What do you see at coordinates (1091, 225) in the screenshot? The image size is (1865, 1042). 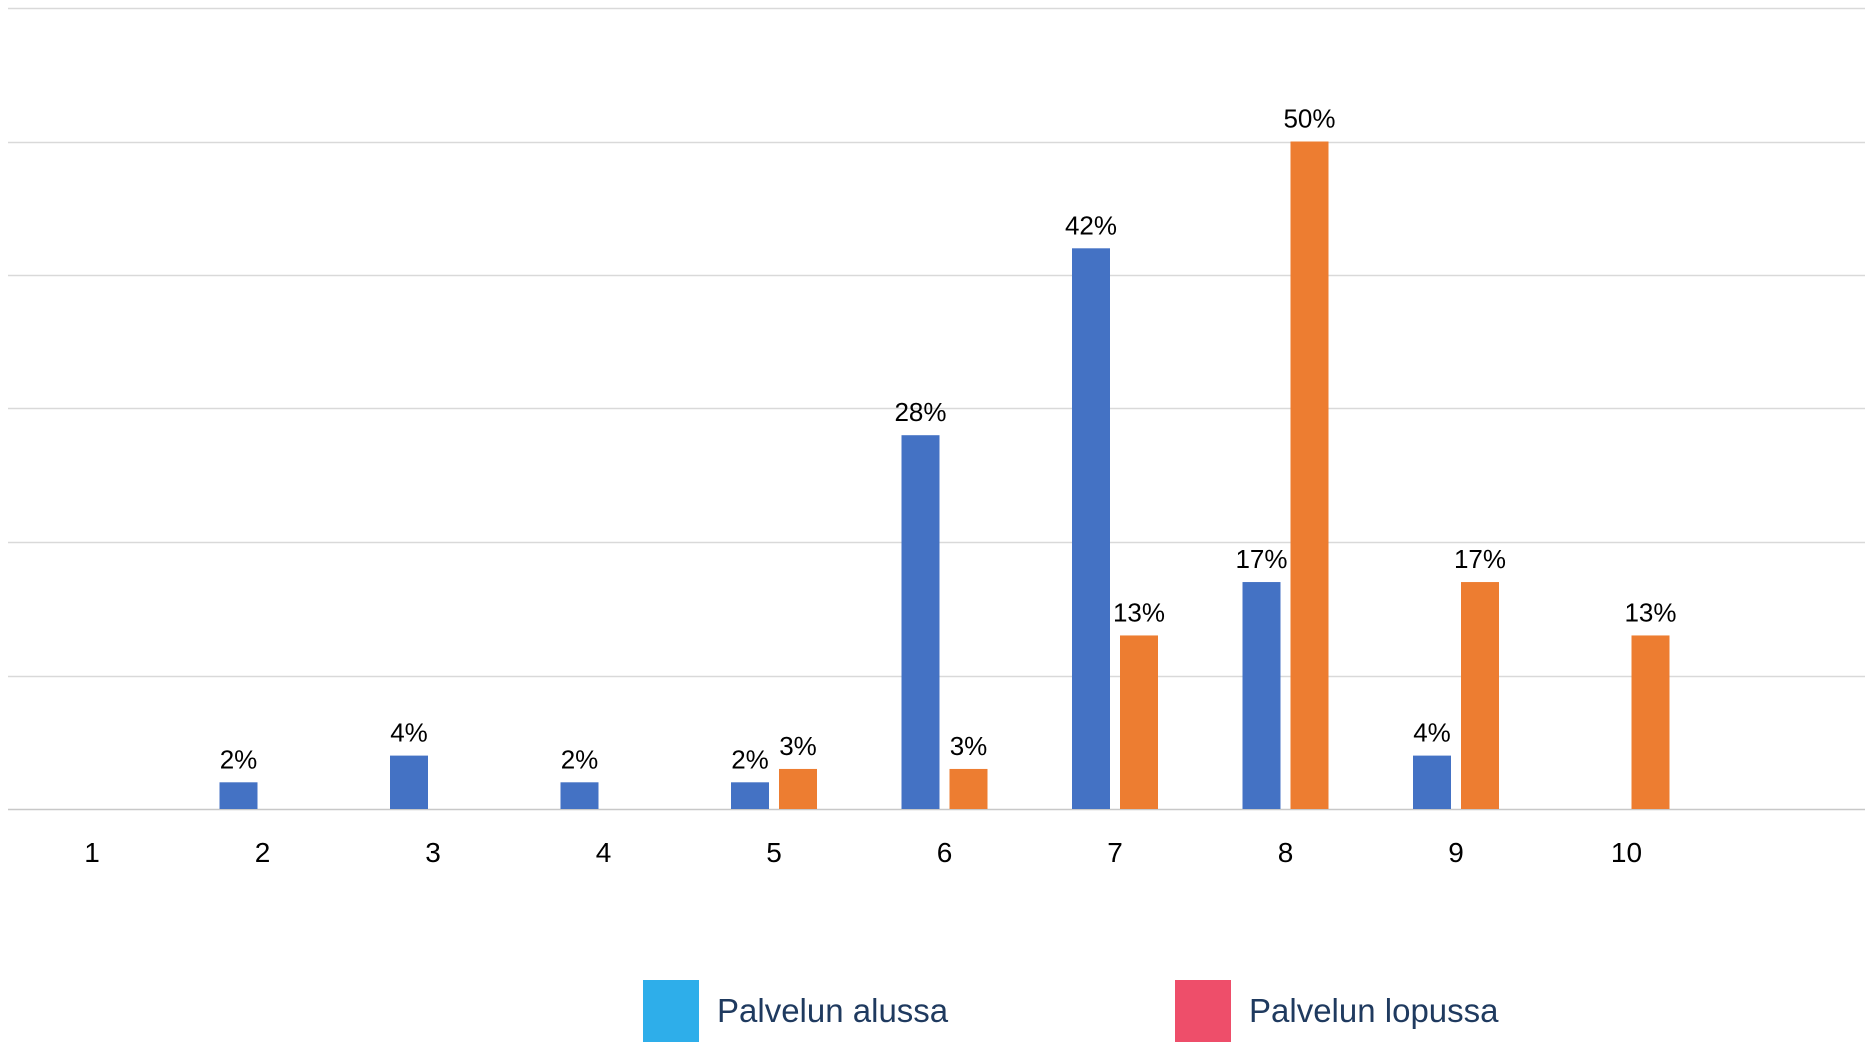 I see `data-label: 42%` at bounding box center [1091, 225].